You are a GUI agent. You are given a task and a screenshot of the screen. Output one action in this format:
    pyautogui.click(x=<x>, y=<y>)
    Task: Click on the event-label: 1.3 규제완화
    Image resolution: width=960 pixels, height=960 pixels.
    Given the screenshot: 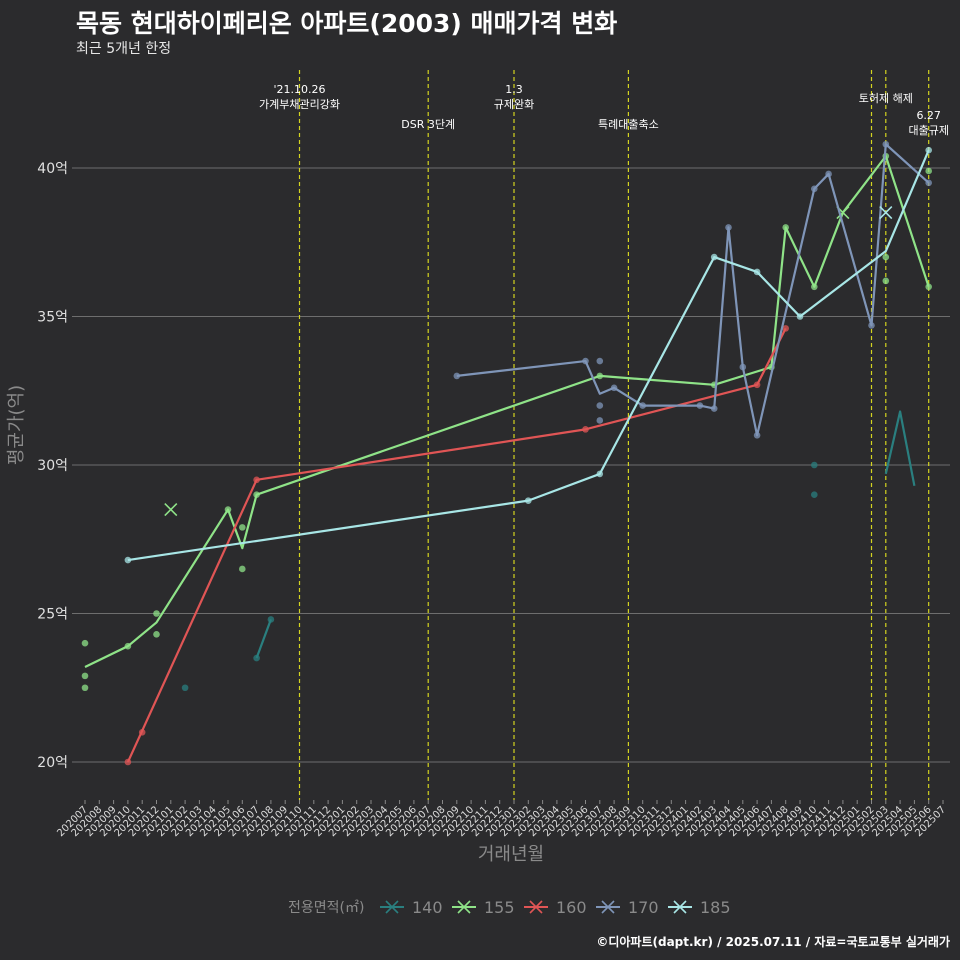 What is the action you would take?
    pyautogui.click(x=514, y=97)
    